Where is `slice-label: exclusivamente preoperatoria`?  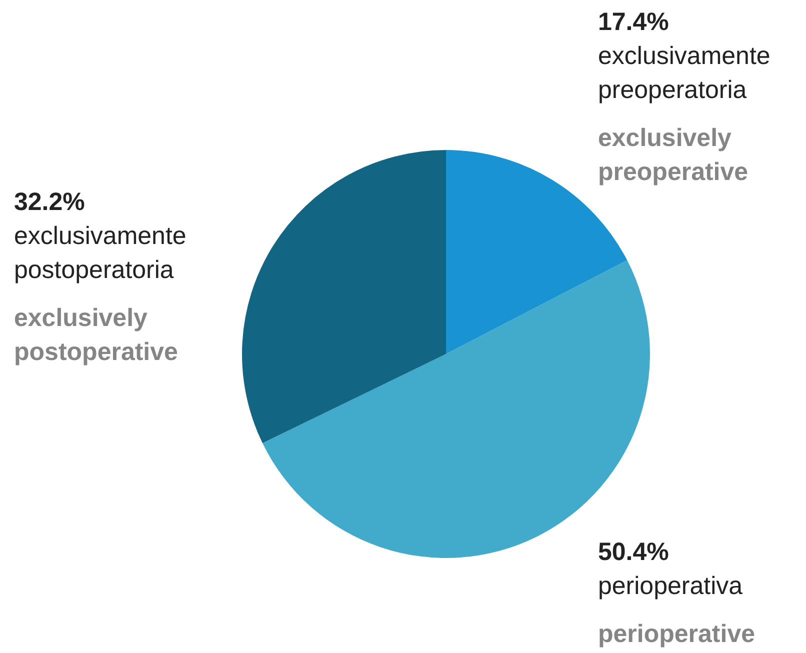 slice-label: exclusivamente preoperatoria is located at coordinates (684, 73).